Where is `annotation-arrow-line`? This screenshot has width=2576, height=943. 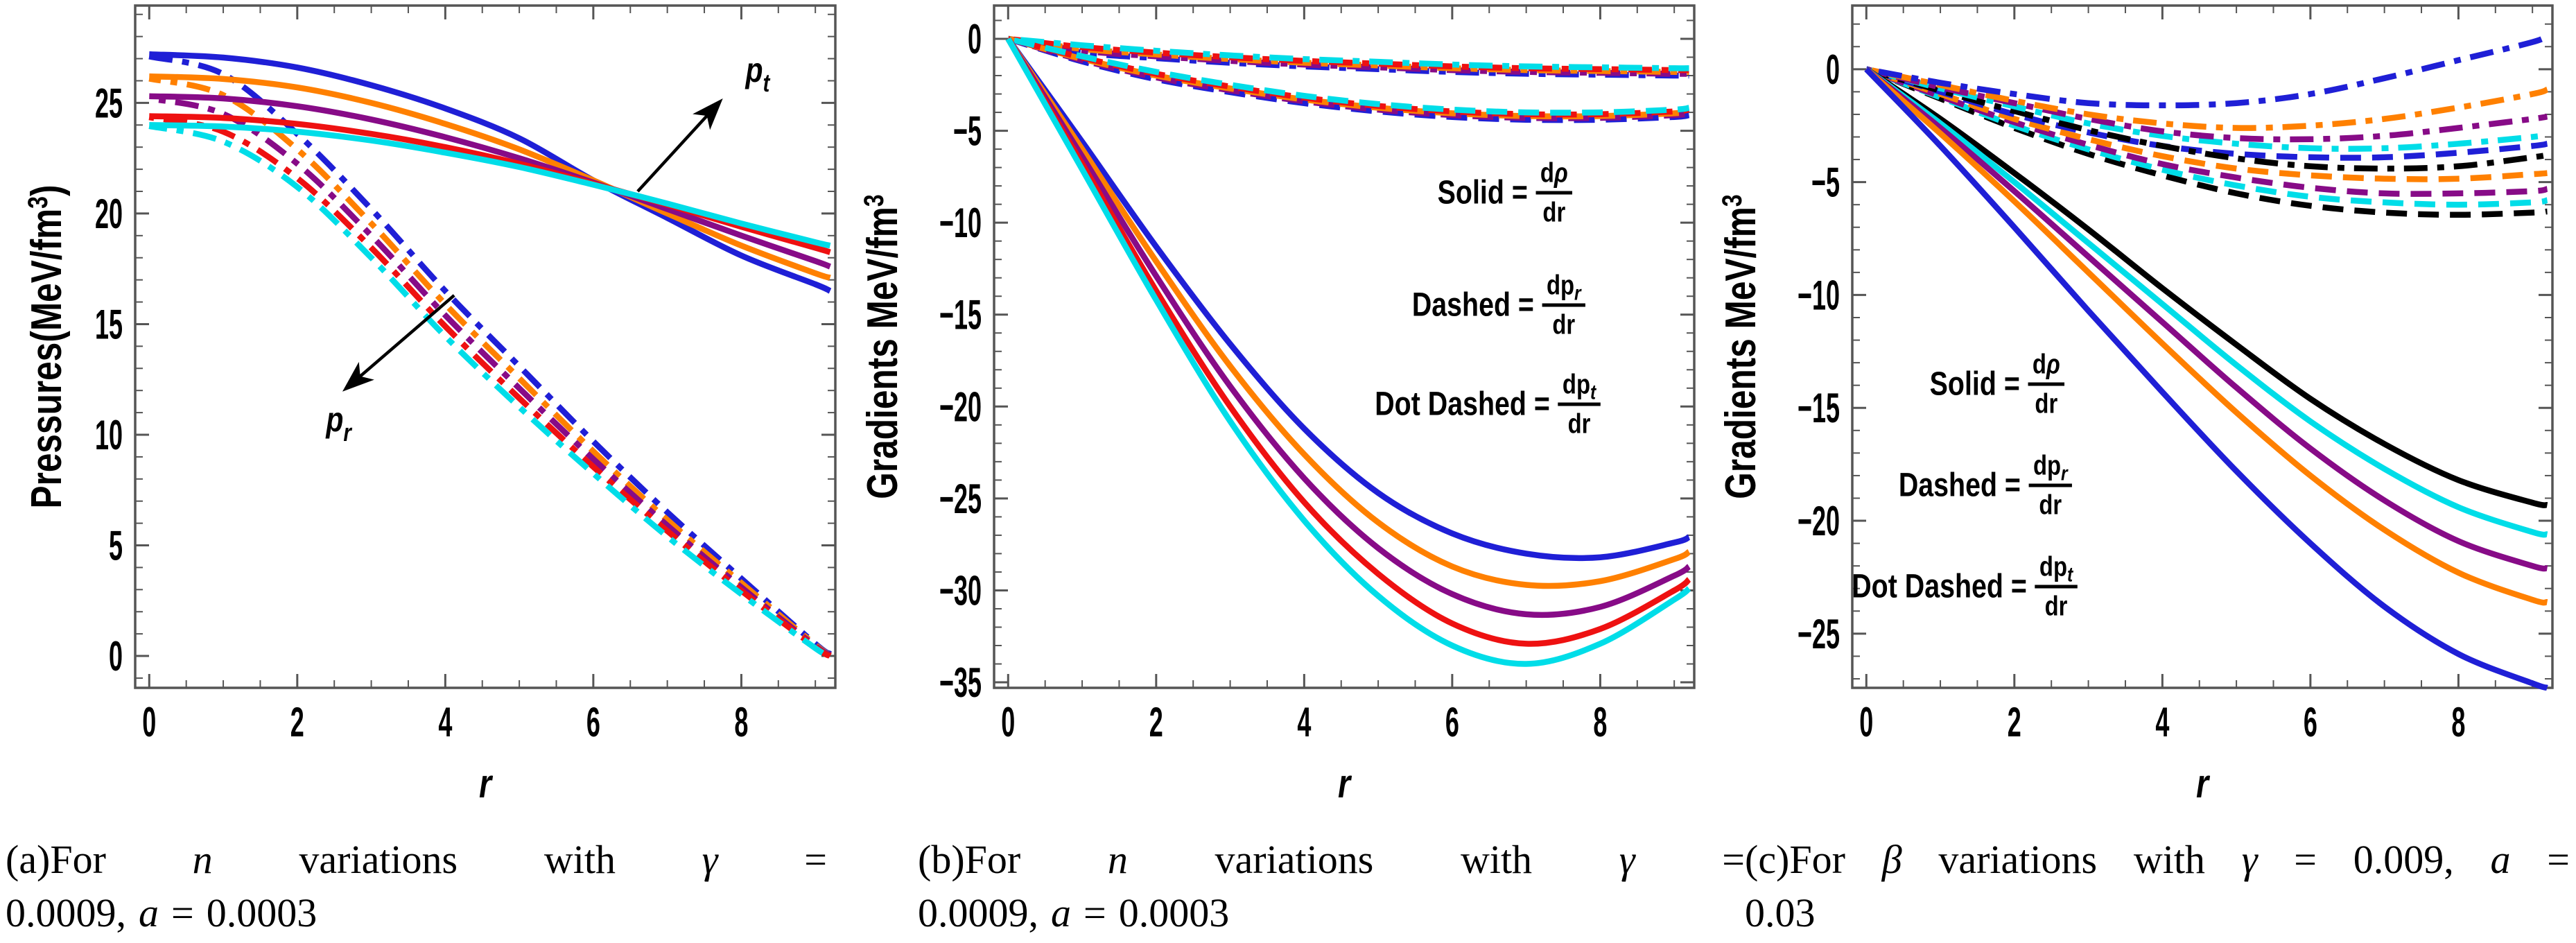
annotation-arrow-line is located at coordinates (406, 336).